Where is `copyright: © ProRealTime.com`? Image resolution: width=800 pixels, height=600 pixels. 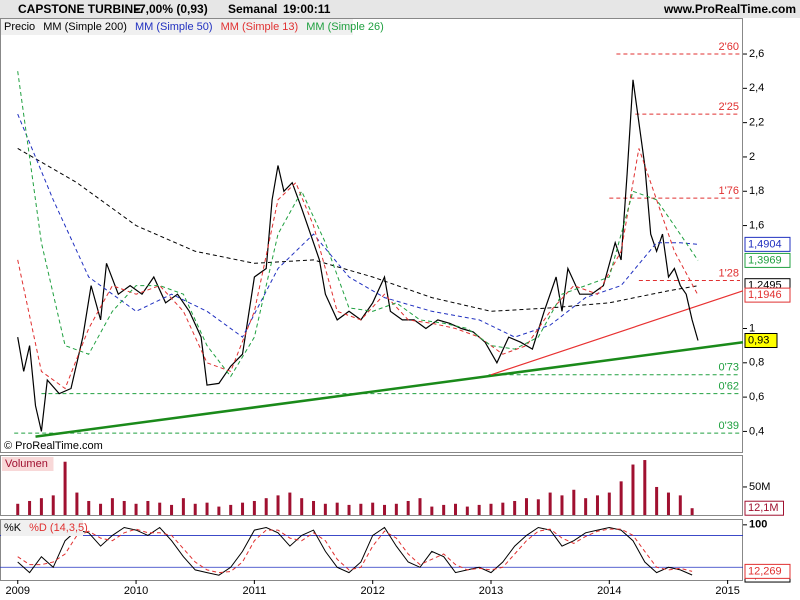 copyright: © ProRealTime.com is located at coordinates (53, 446).